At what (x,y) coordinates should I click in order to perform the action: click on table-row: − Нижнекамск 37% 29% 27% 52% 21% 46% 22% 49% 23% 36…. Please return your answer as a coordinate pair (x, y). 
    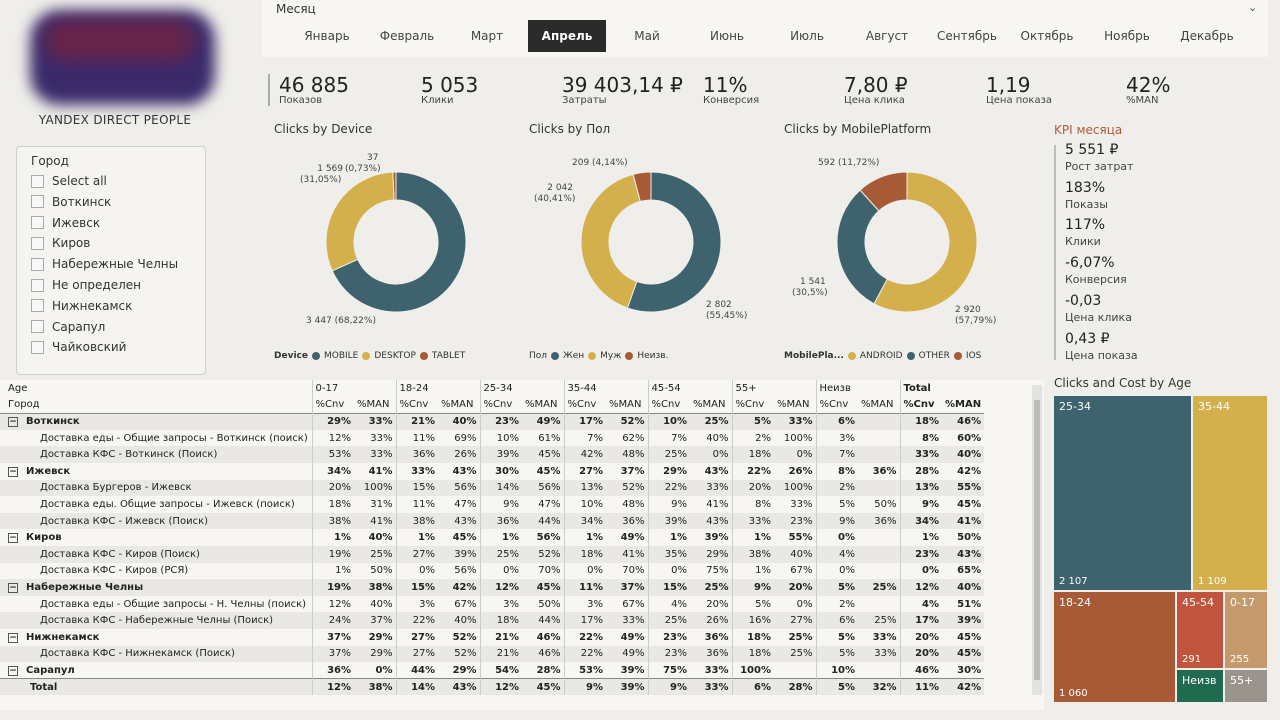
    Looking at the image, I should click on (492, 637).